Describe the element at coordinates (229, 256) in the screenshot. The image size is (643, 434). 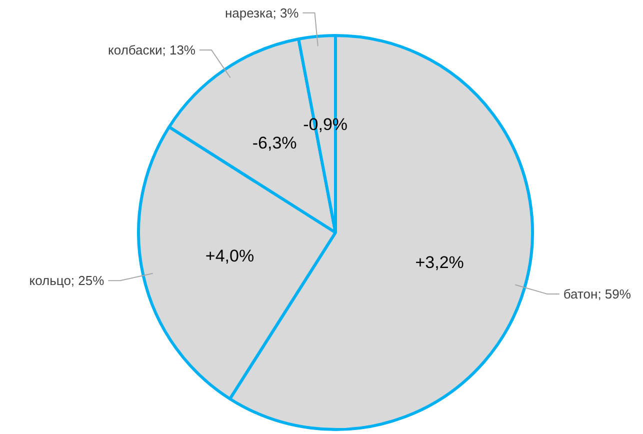
I see `text: +4,0%` at that location.